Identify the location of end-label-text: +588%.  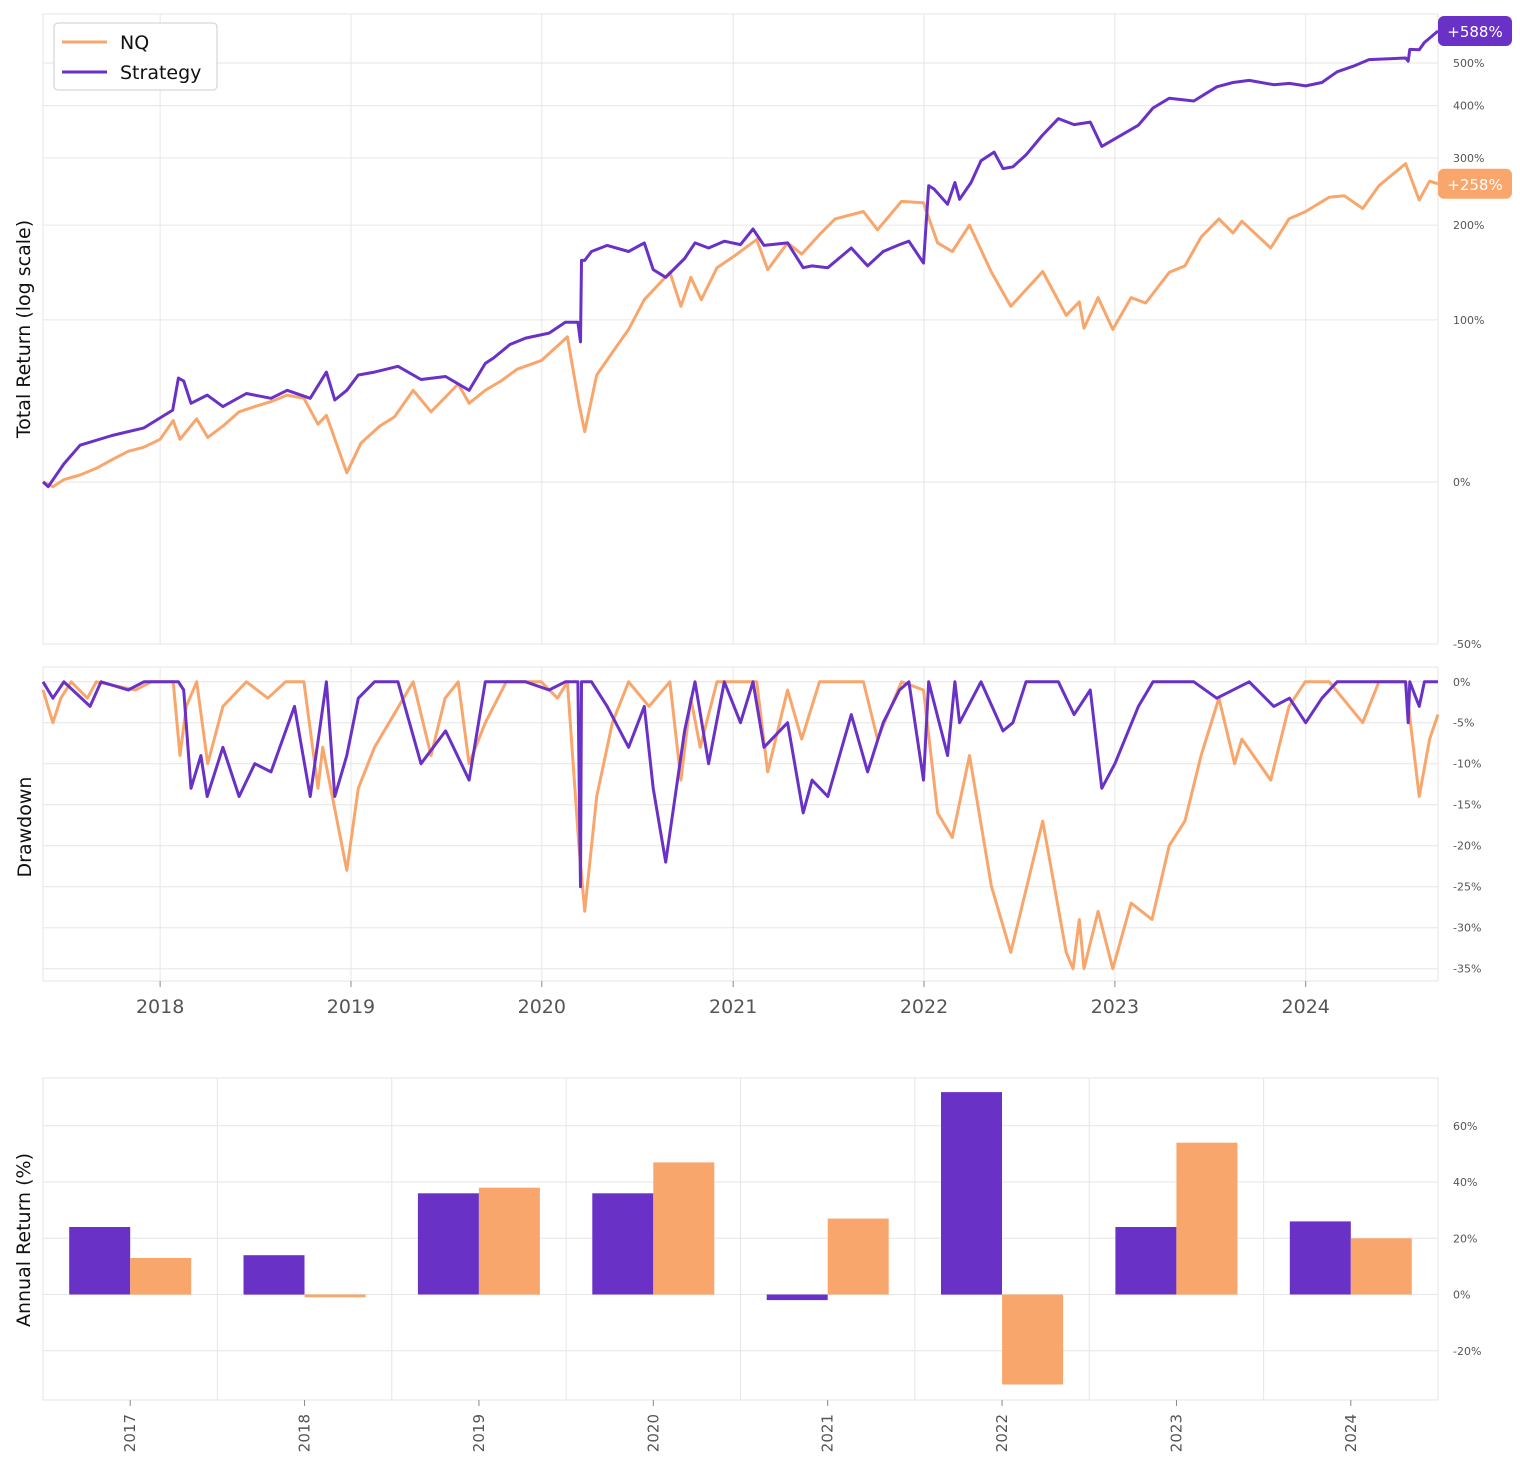
(1474, 32).